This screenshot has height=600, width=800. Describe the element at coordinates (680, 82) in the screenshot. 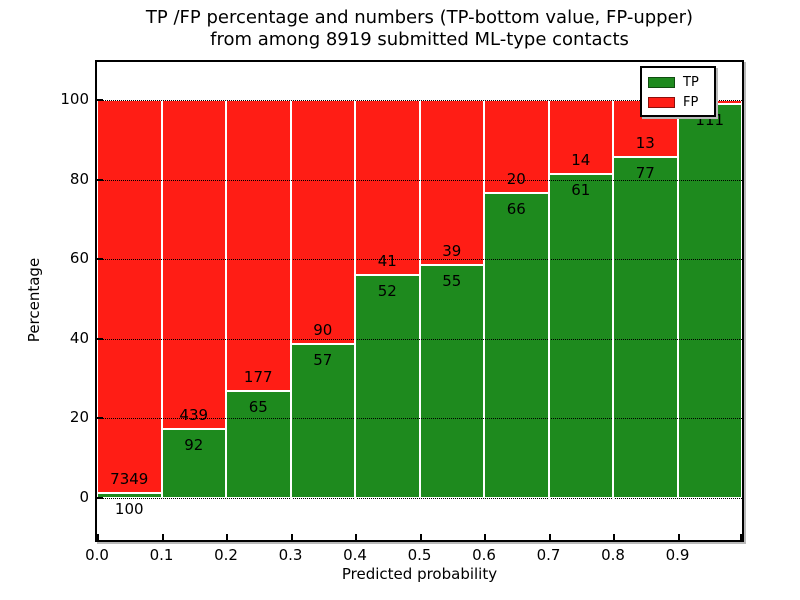

I see `legend-item-tp: TP` at that location.